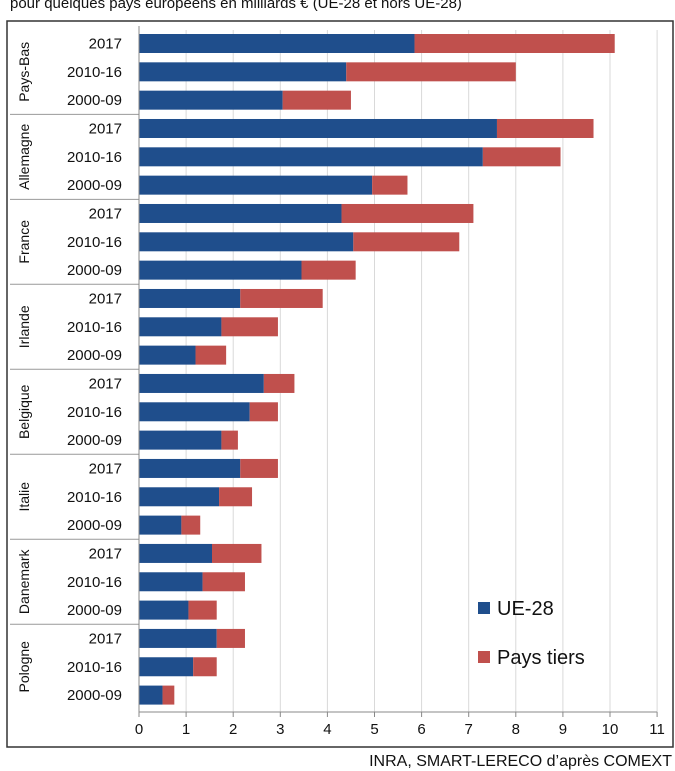  I want to click on x-tick-label: 3, so click(280, 729).